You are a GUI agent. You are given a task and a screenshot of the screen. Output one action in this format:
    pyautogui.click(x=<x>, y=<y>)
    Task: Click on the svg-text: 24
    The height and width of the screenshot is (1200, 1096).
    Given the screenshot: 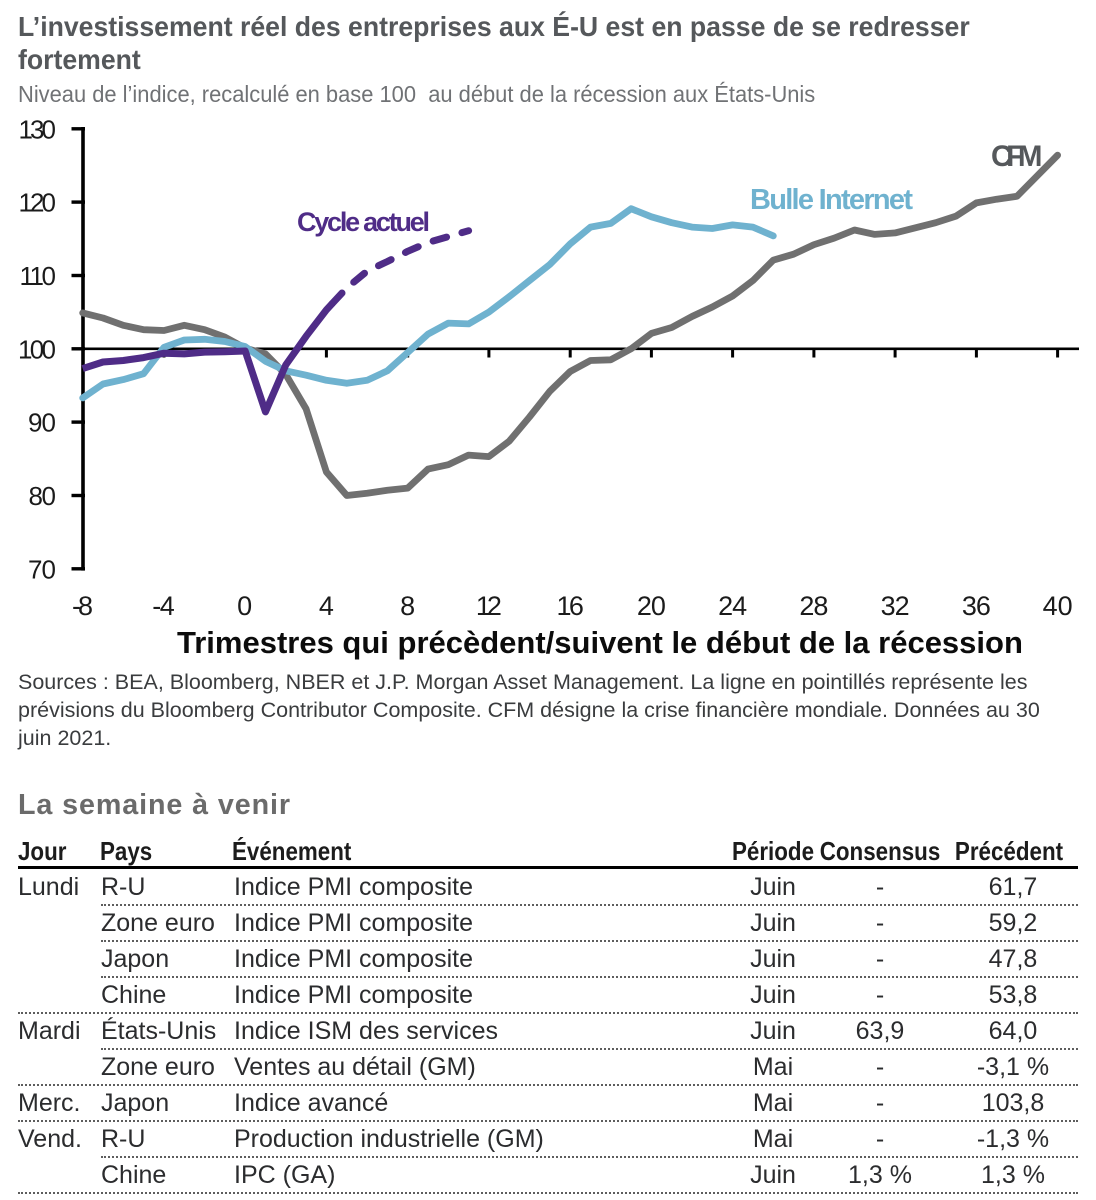 What is the action you would take?
    pyautogui.click(x=732, y=606)
    